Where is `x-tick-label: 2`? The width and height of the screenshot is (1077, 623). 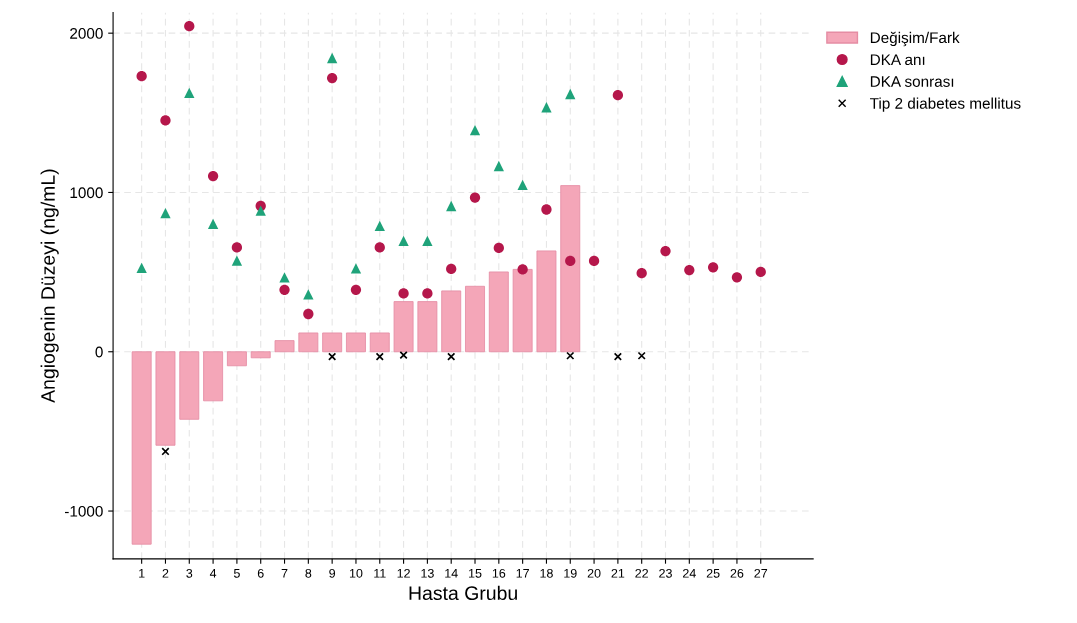
x-tick-label: 2 is located at coordinates (165, 573).